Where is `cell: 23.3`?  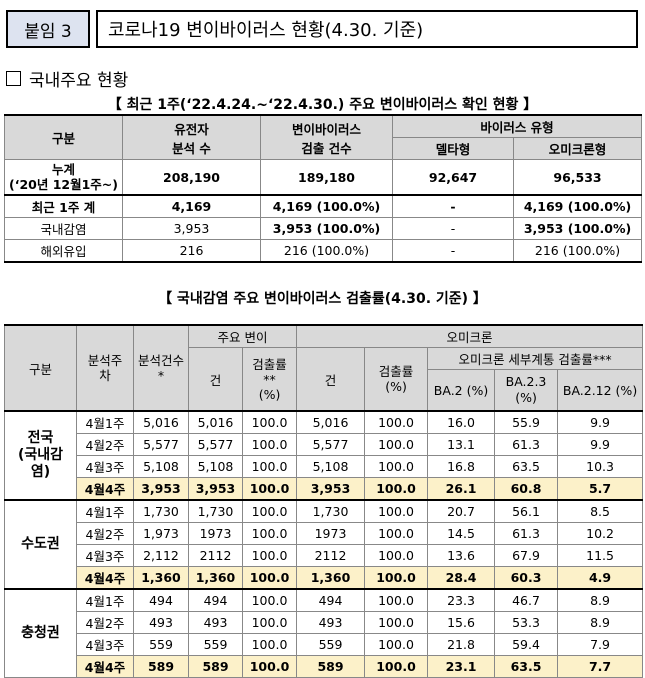
cell: 23.3 is located at coordinates (461, 600).